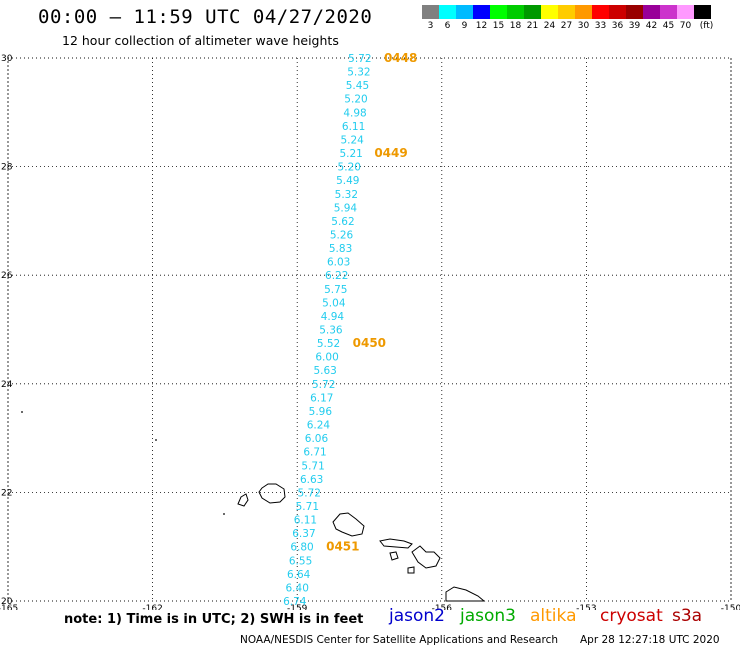 The width and height of the screenshot is (740, 650). Describe the element at coordinates (336, 276) in the screenshot. I see `wave-height-label: 6.22` at that location.